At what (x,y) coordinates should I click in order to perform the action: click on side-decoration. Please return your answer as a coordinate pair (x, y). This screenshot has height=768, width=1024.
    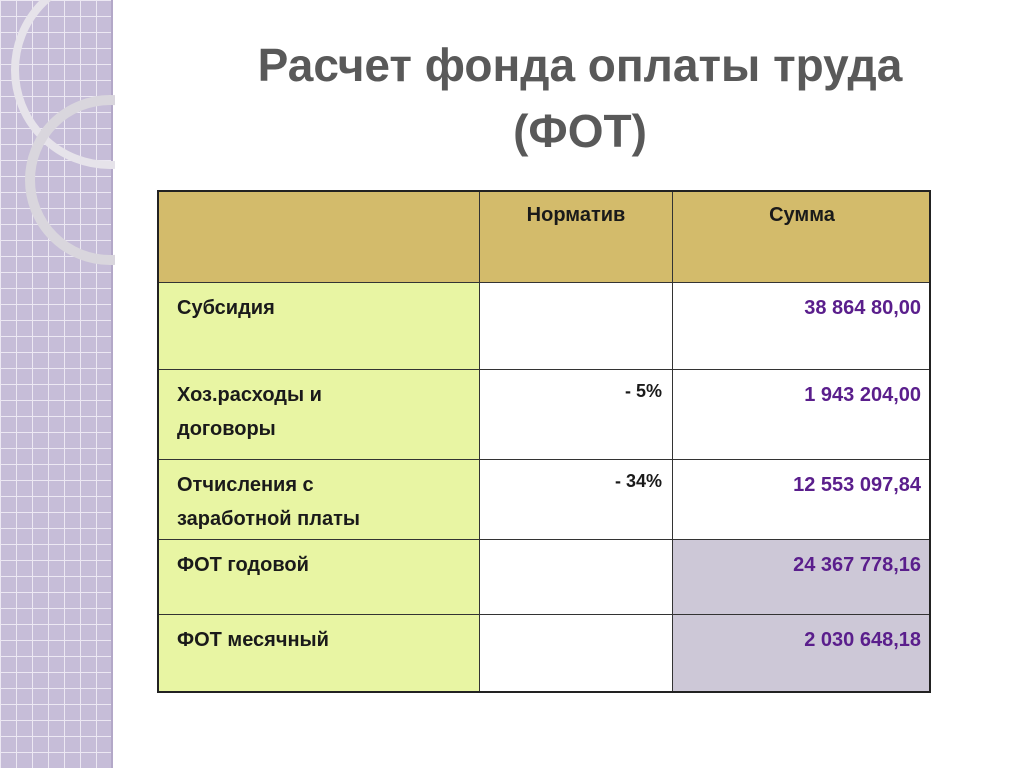
    Looking at the image, I should click on (57, 384).